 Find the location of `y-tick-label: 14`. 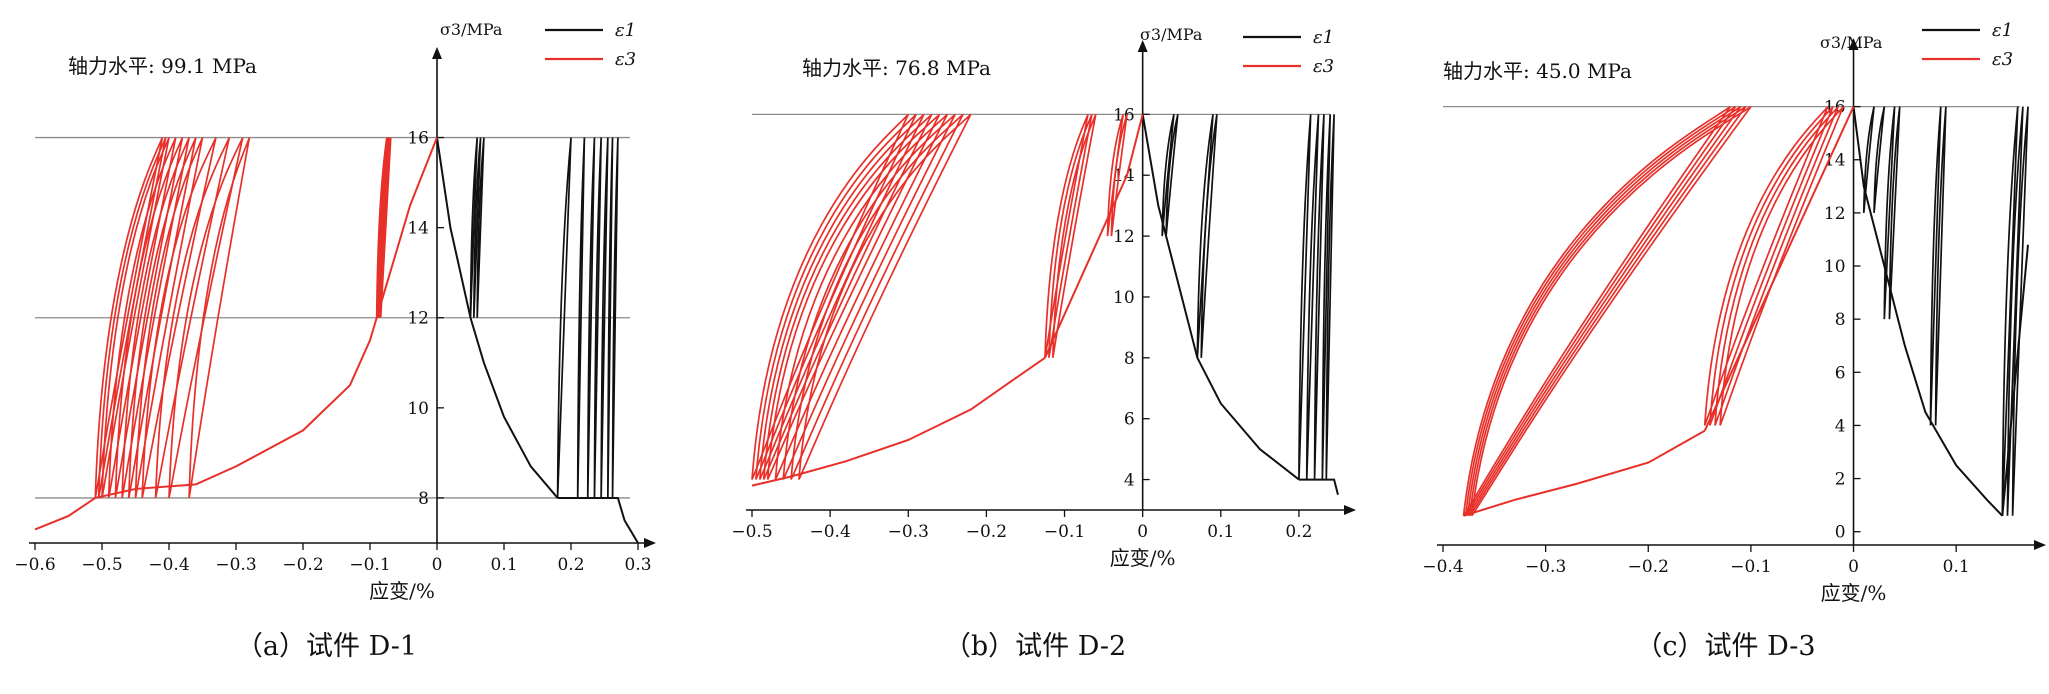

y-tick-label: 14 is located at coordinates (418, 229).